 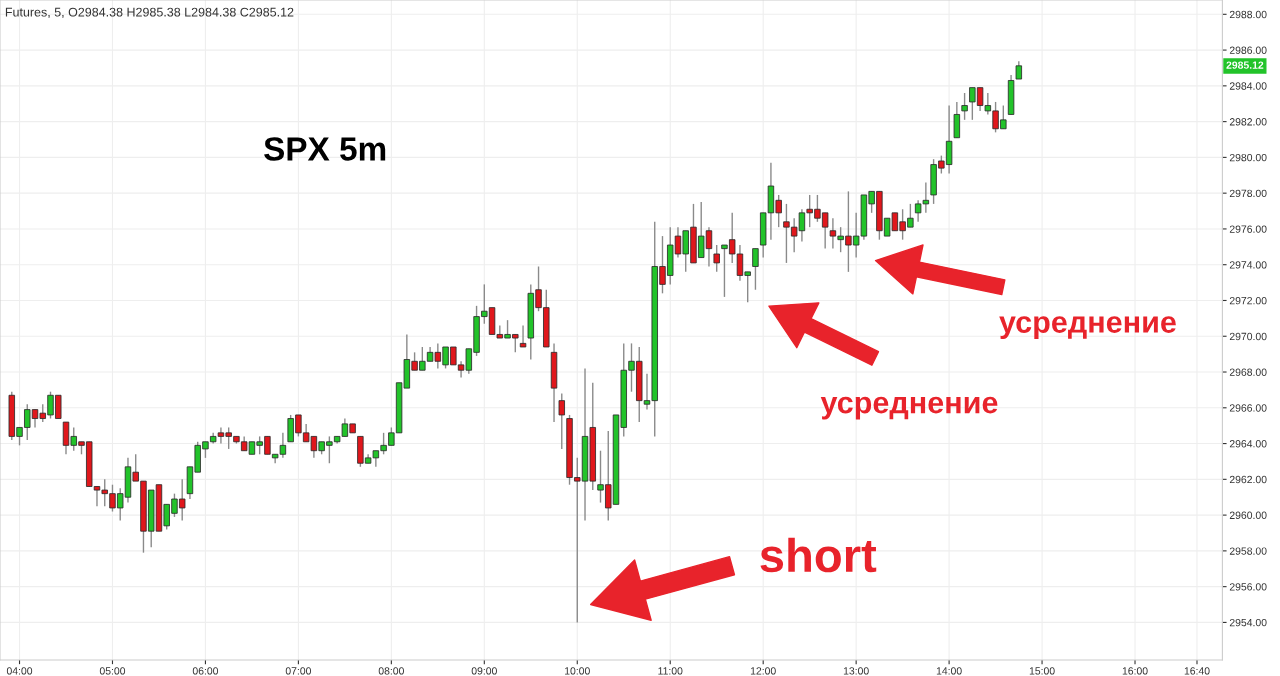 What do you see at coordinates (1042, 671) in the screenshot?
I see `x-tick-label: 15:00` at bounding box center [1042, 671].